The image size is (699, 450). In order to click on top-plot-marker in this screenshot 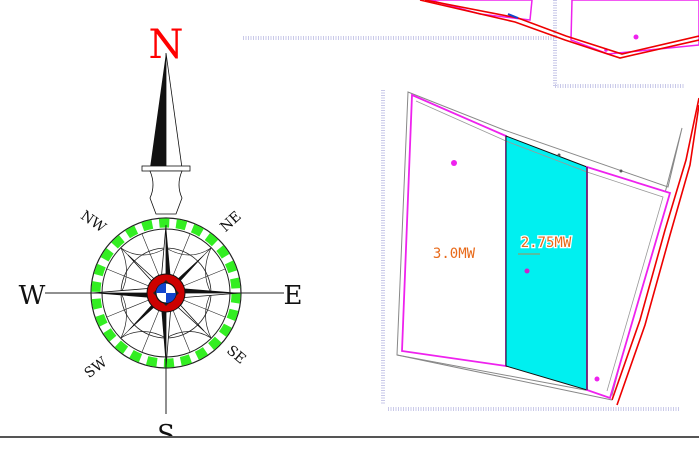, I will do `click(636, 37)`.